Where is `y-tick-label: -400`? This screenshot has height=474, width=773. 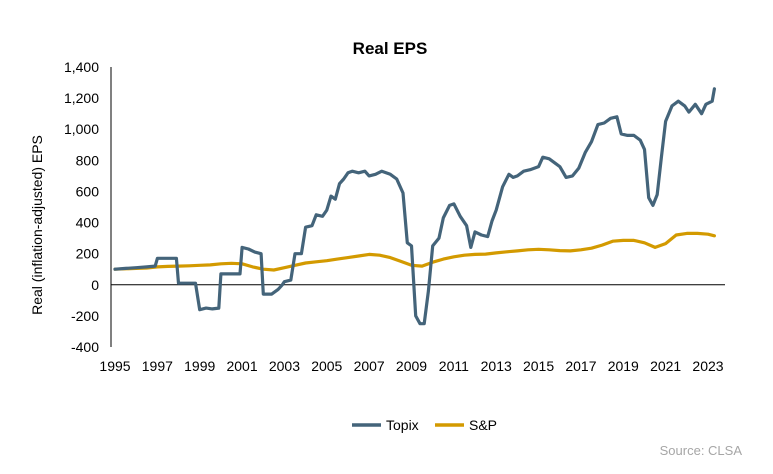
y-tick-label: -400 is located at coordinates (85, 347).